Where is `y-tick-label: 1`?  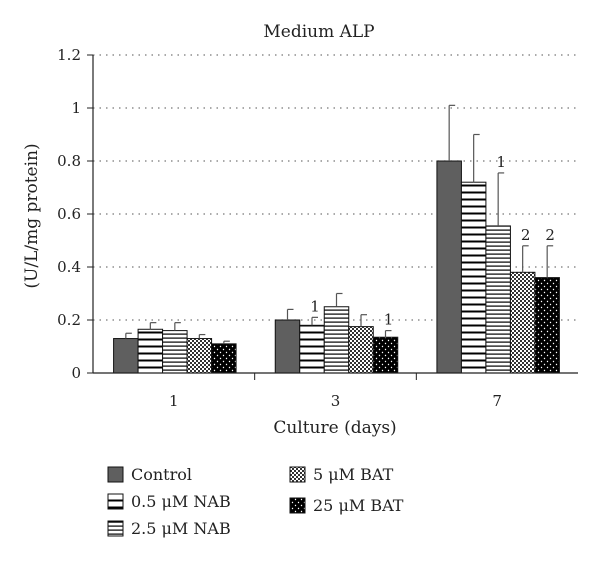 y-tick-label: 1 is located at coordinates (76, 108).